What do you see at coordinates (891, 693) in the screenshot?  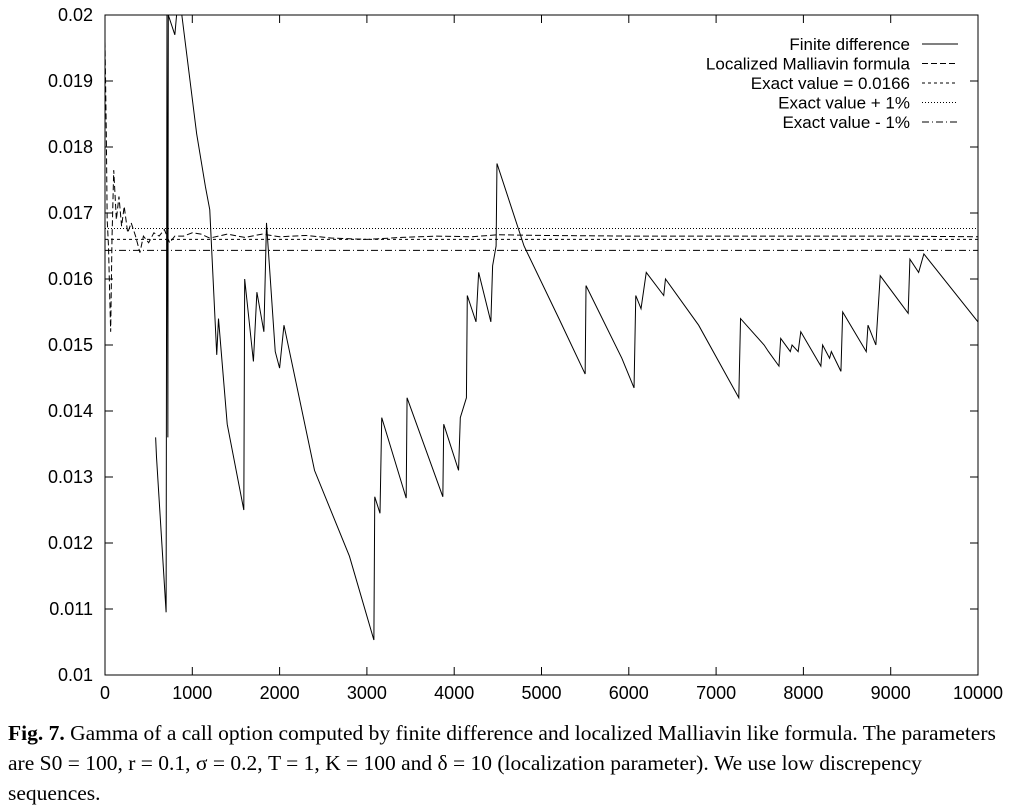 I see `x-tick-label: 9000` at bounding box center [891, 693].